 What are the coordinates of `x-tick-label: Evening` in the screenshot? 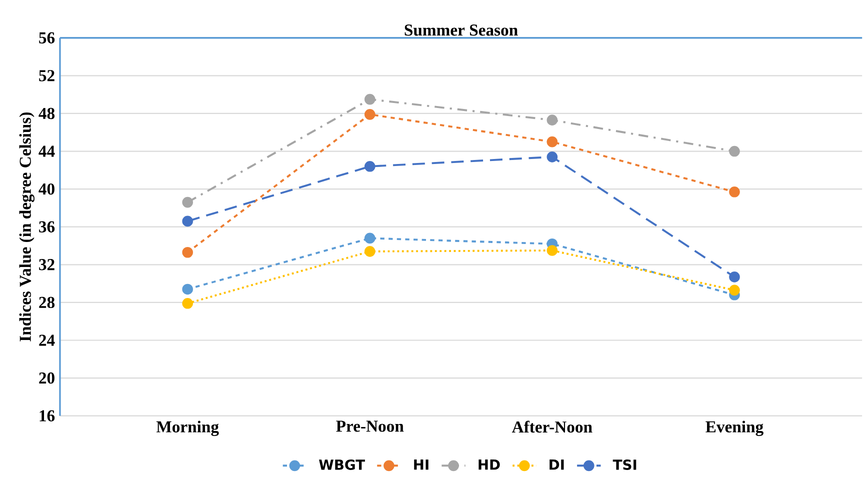 It's located at (735, 428).